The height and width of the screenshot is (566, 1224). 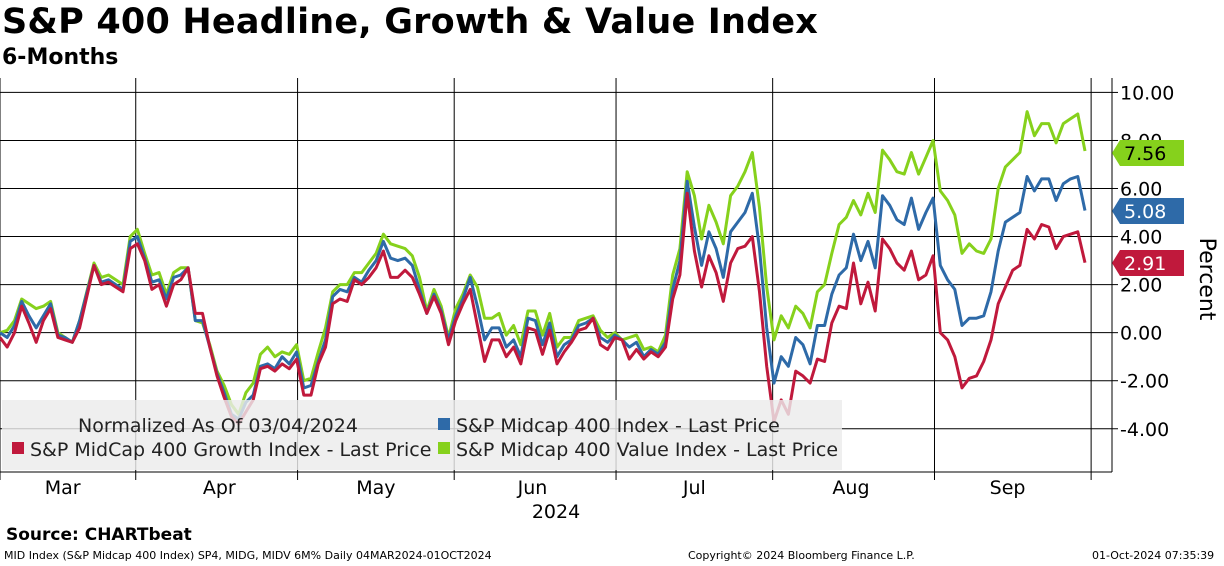 I want to click on footer-copyright: Copyright© 2024 Bloomberg Finance L.P., so click(x=801, y=555).